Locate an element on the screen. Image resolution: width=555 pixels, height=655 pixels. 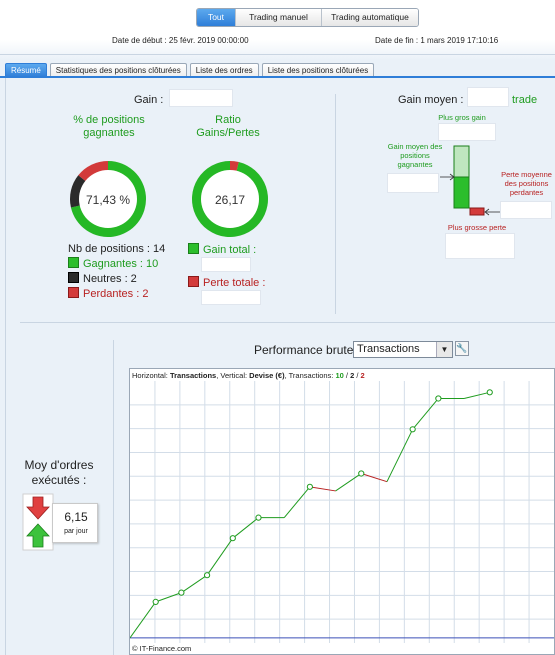
gain-total-label: Gain total : is located at coordinates (230, 250).